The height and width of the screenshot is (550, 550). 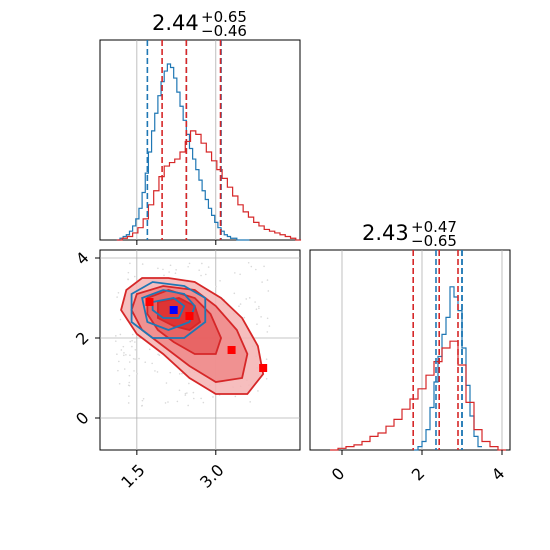 I want to click on blue-marker, so click(x=173, y=310).